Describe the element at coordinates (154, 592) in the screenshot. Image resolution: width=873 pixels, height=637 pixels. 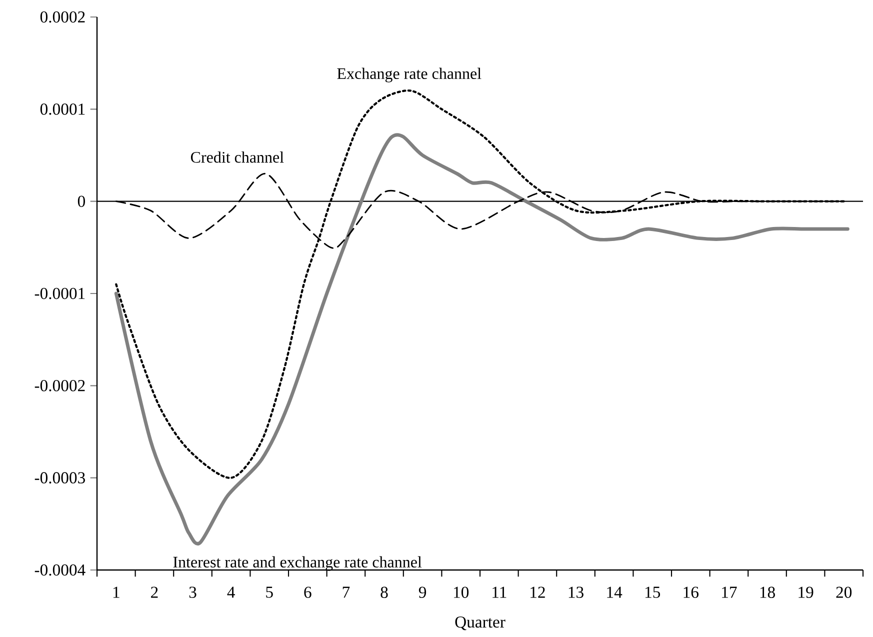
I see `x-tick-label: 2` at that location.